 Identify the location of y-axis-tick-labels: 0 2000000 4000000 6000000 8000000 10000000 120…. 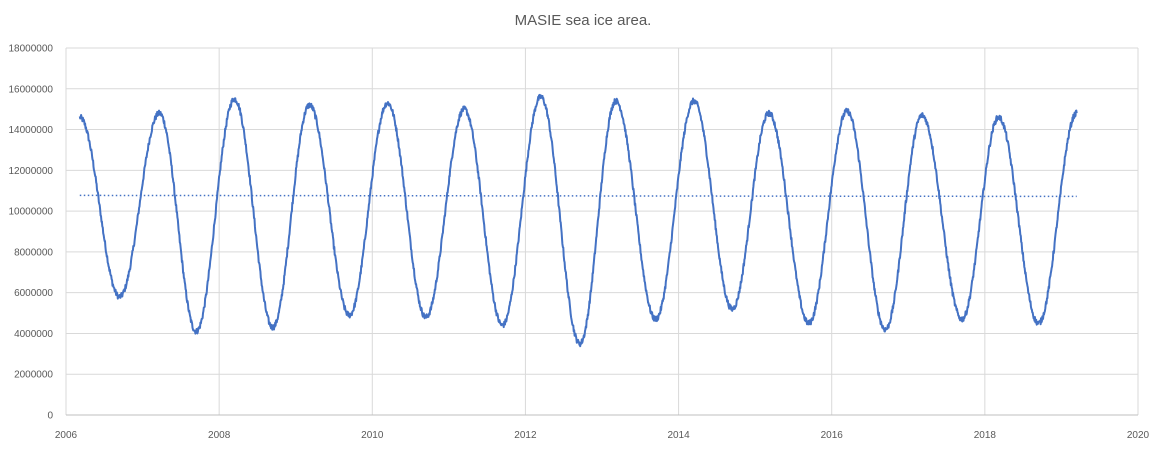
(31, 233).